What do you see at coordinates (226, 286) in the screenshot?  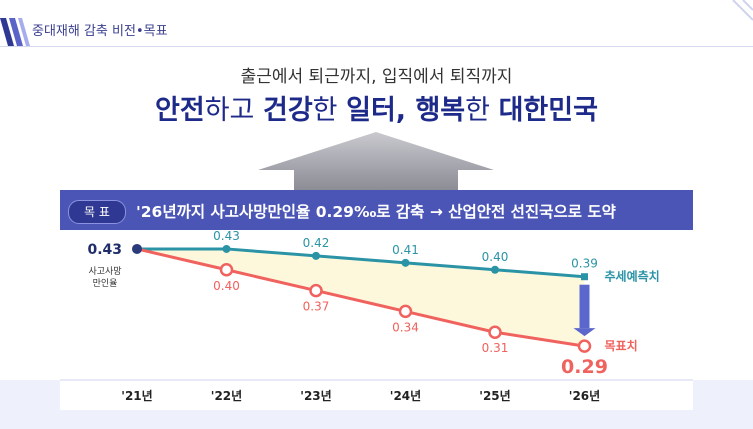 I see `data-label-target: 0.40` at bounding box center [226, 286].